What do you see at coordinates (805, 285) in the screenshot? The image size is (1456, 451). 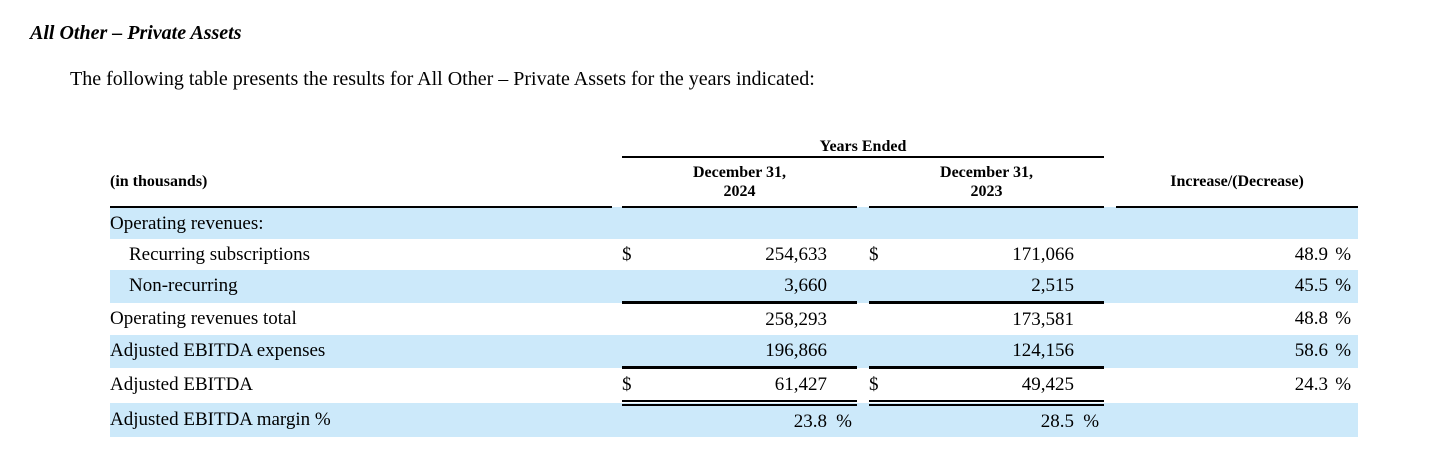 I see `value-2024: 3,660` at bounding box center [805, 285].